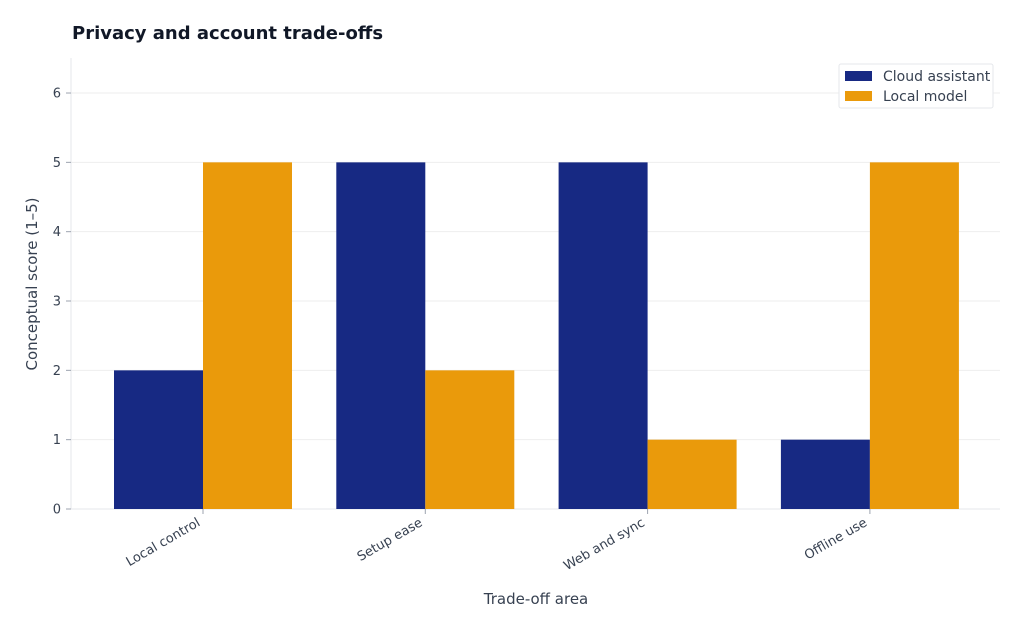 The image size is (1024, 635). Describe the element at coordinates (32, 283) in the screenshot. I see `y-axis-label: Conceptual score (1–5)` at that location.